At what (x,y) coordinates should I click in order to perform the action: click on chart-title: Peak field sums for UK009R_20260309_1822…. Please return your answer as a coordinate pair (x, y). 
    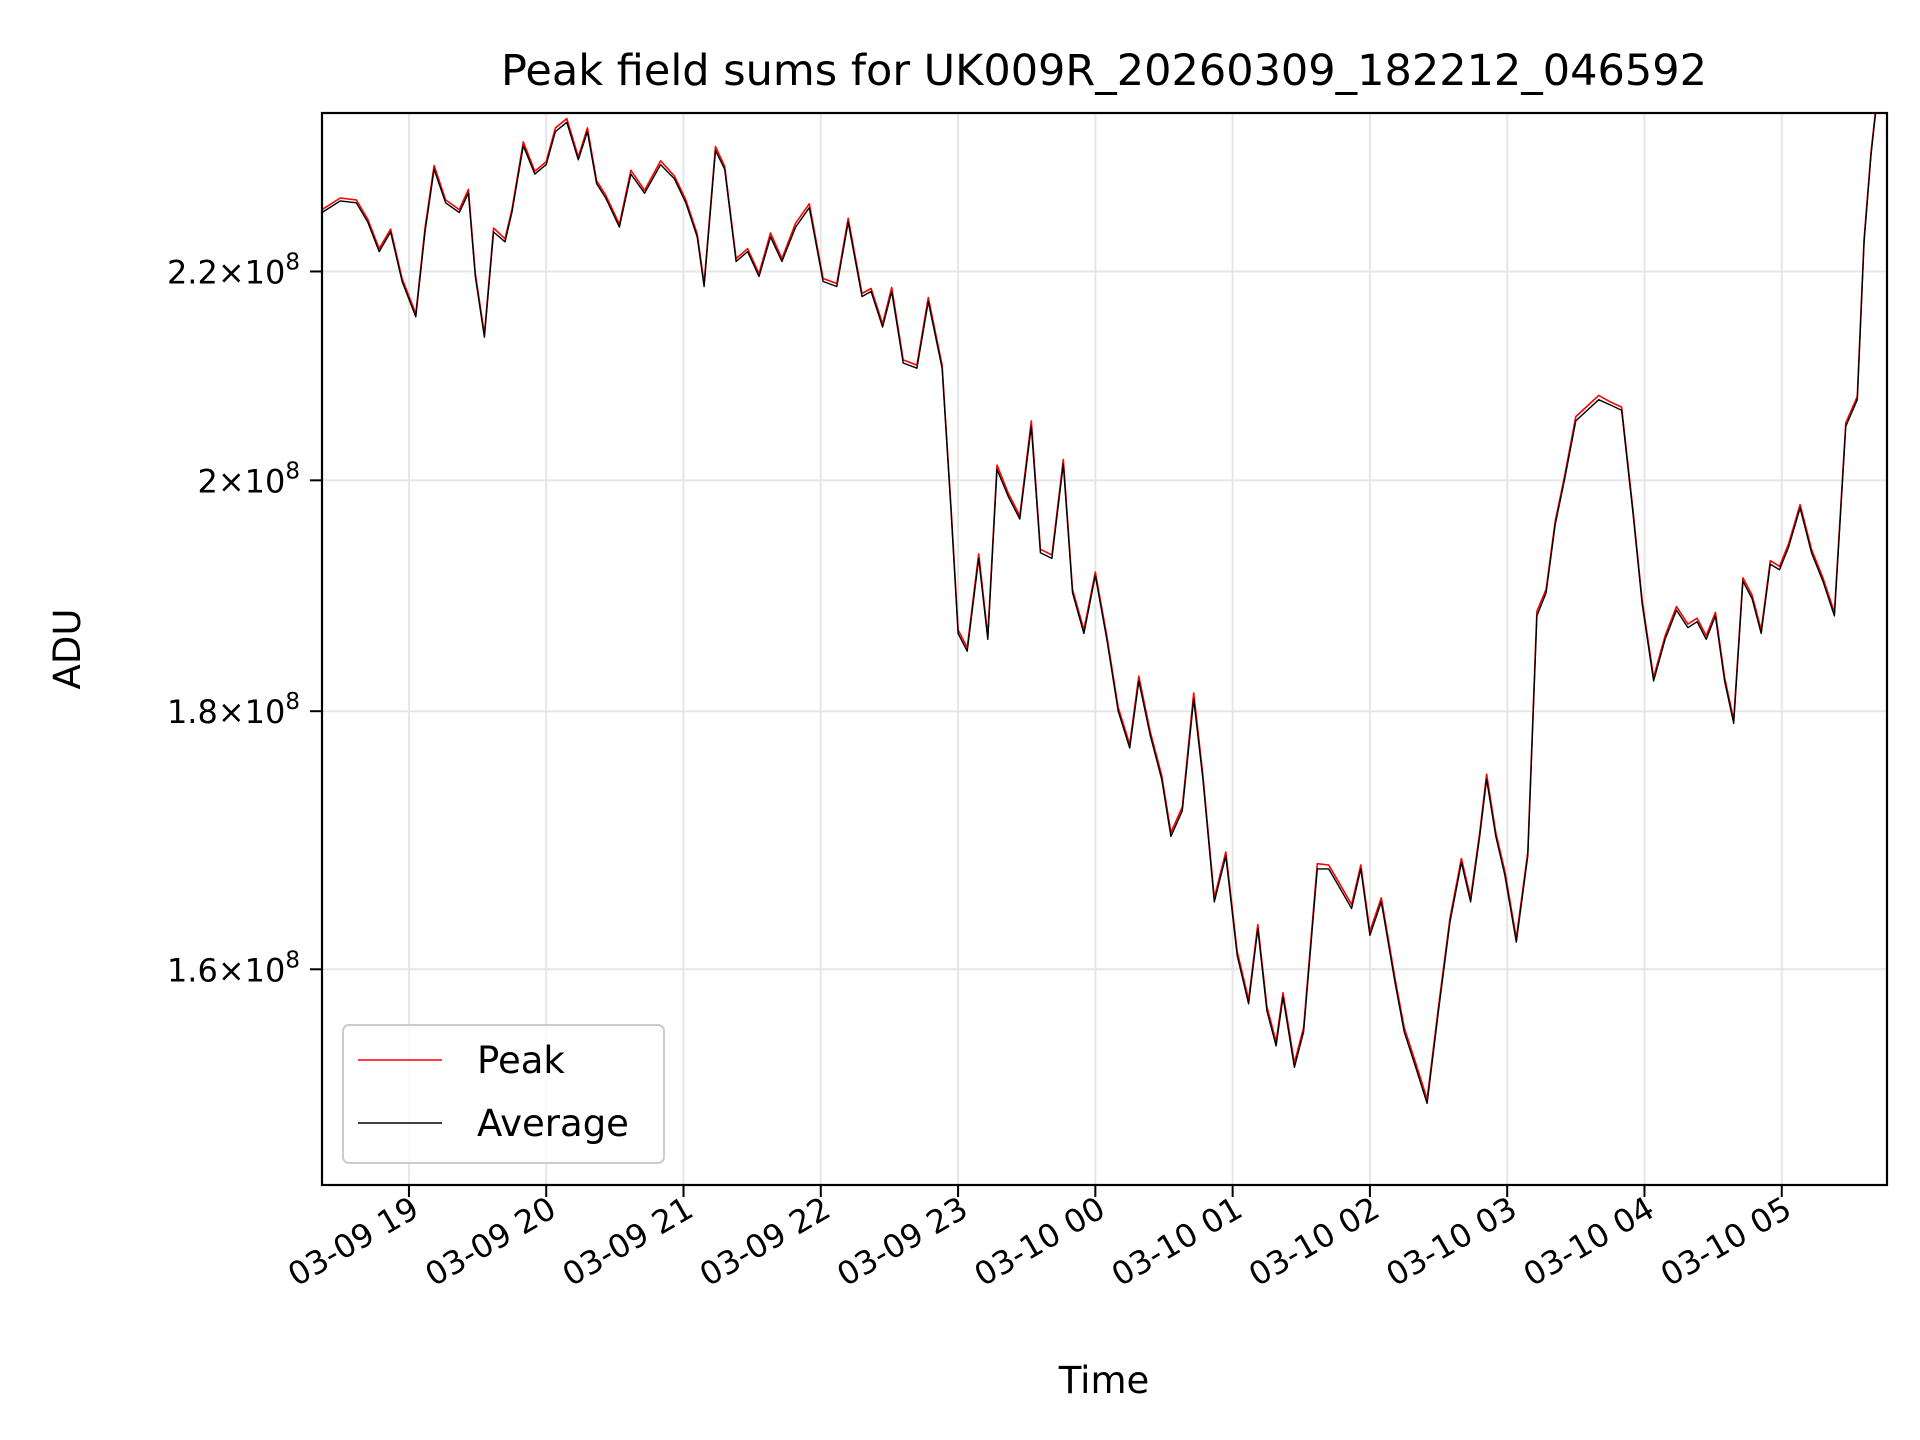
    Looking at the image, I should click on (1104, 71).